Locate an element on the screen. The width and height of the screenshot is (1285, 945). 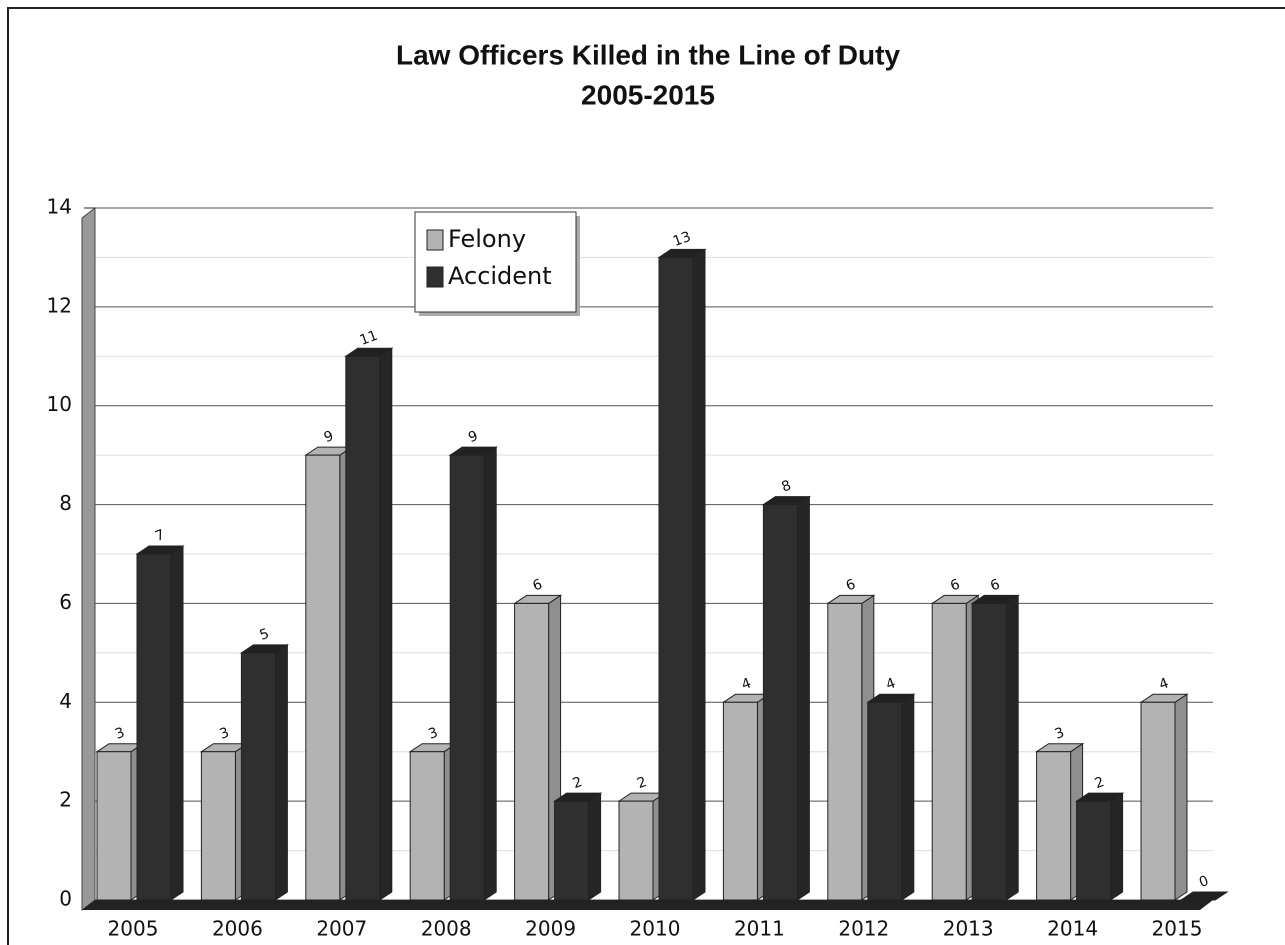
legend-label: Accident is located at coordinates (500, 276).